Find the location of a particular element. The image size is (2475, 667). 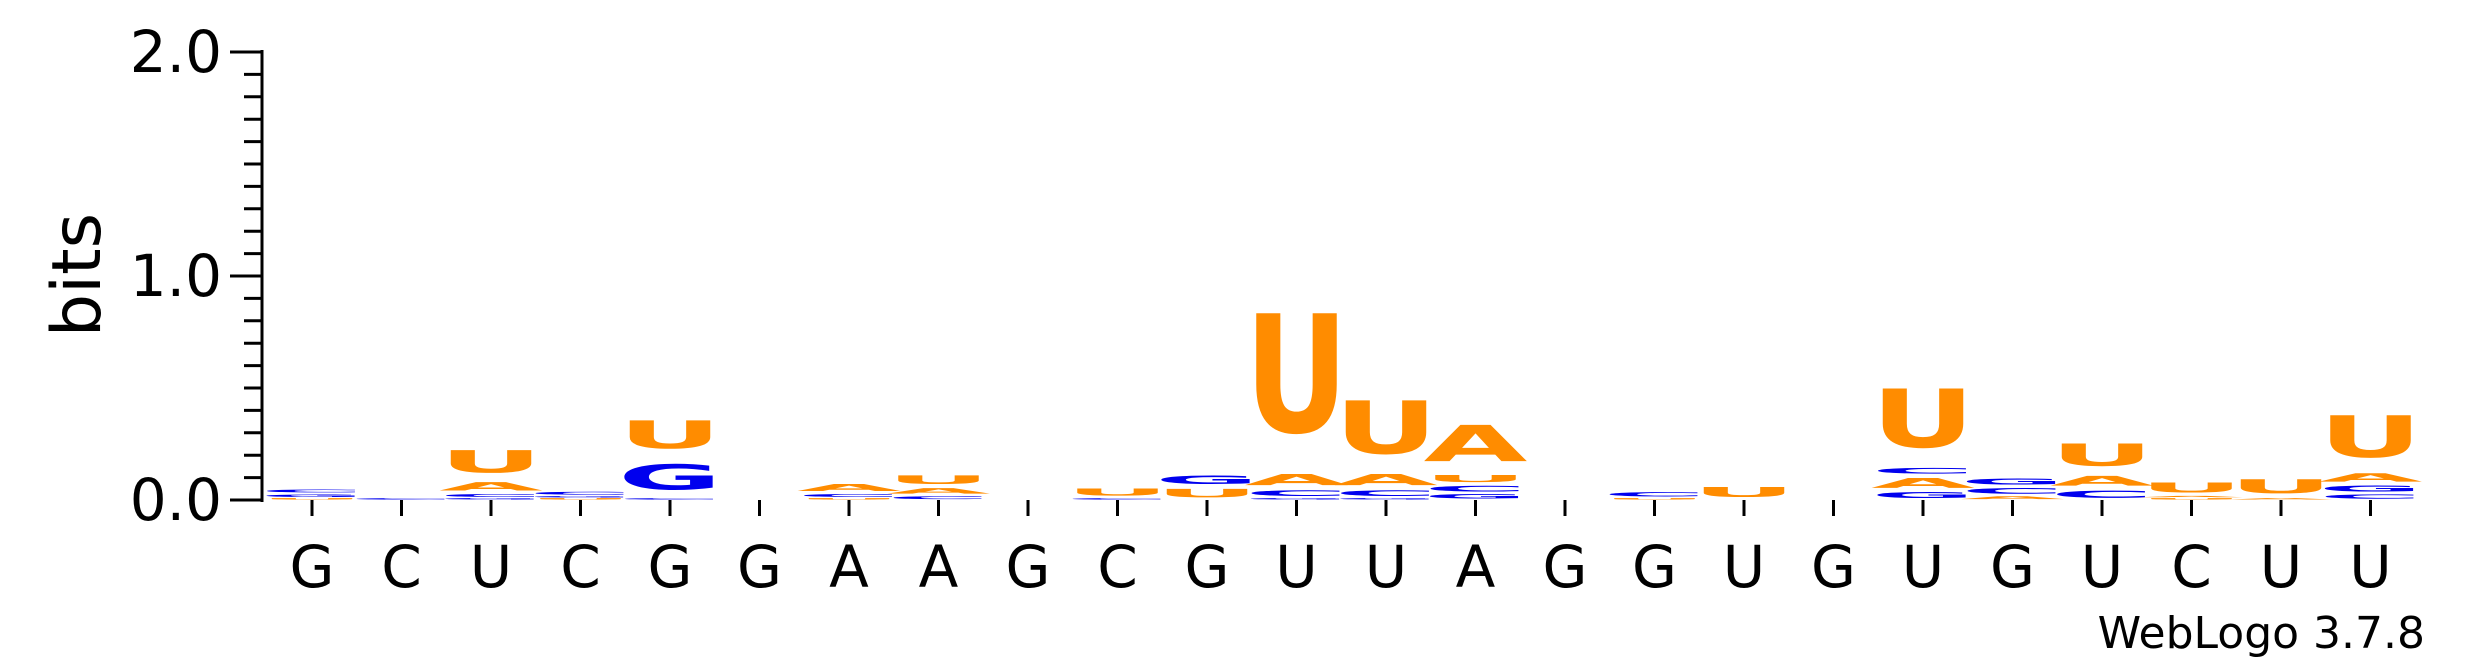

y-axis: 0.0 1.0 2.0 is located at coordinates (197, 276).